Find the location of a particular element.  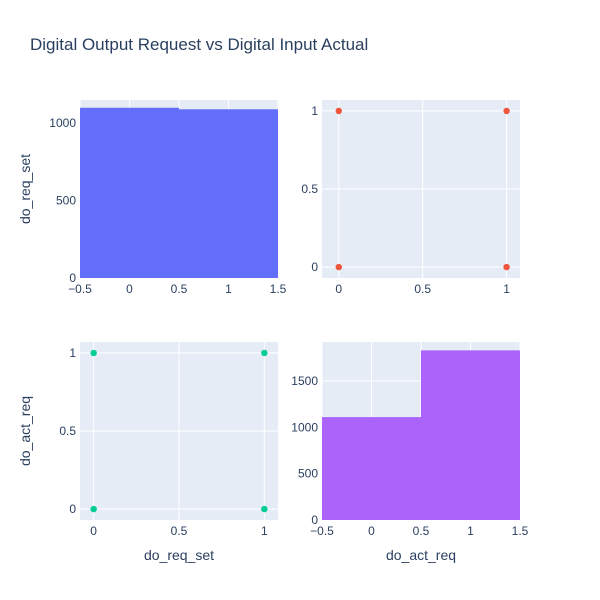

y-axis-title: do_req_set is located at coordinates (25, 189).